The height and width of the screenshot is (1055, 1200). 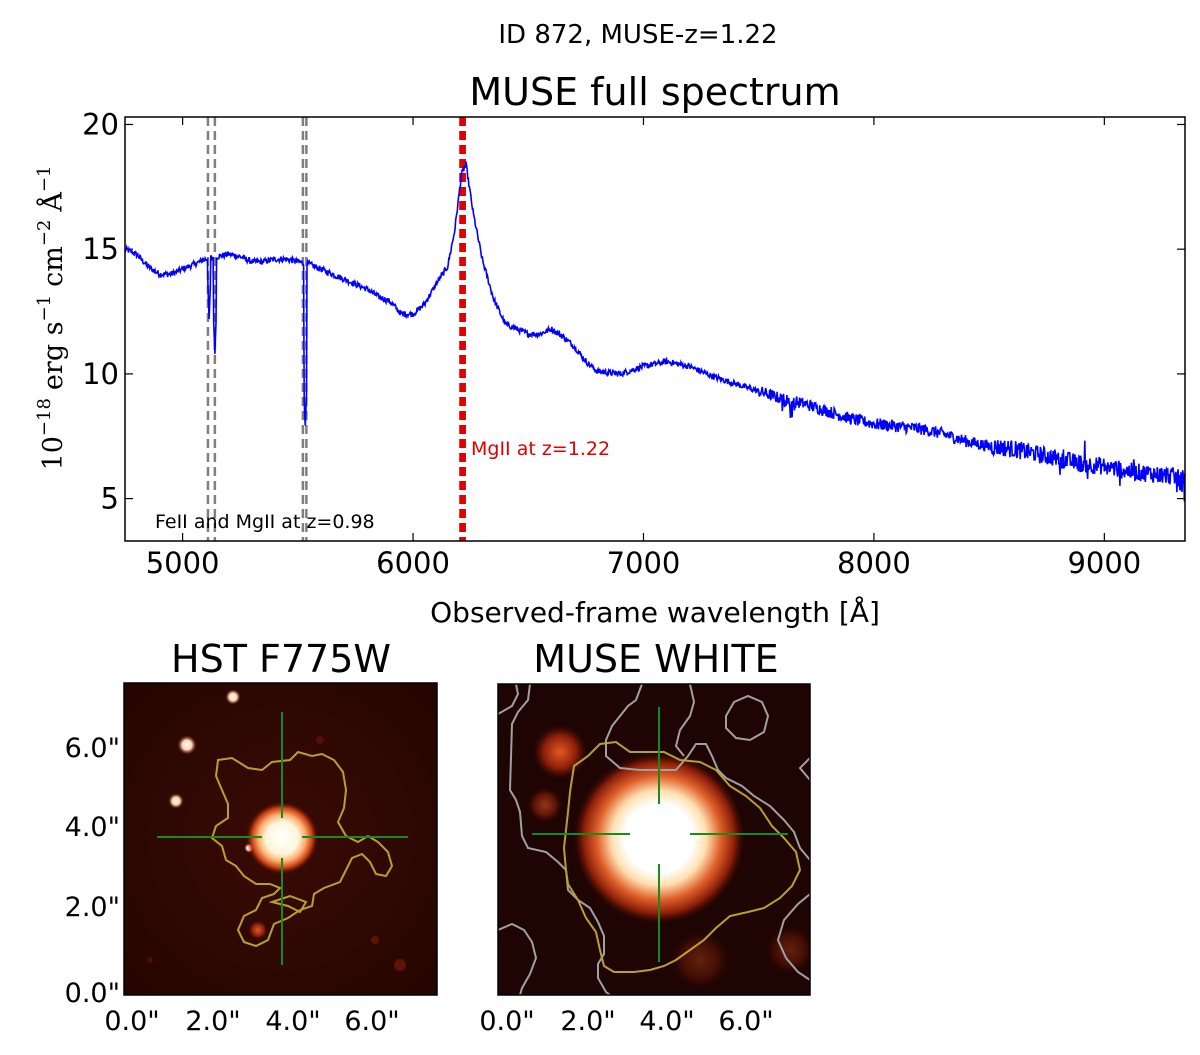 I want to click on x-tick-label: 6000, so click(x=413, y=563).